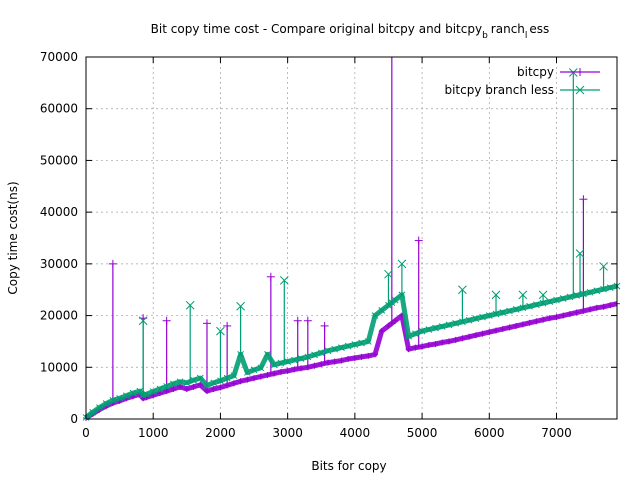  Describe the element at coordinates (499, 90) in the screenshot. I see `legend-label: bitcpy branch less` at that location.